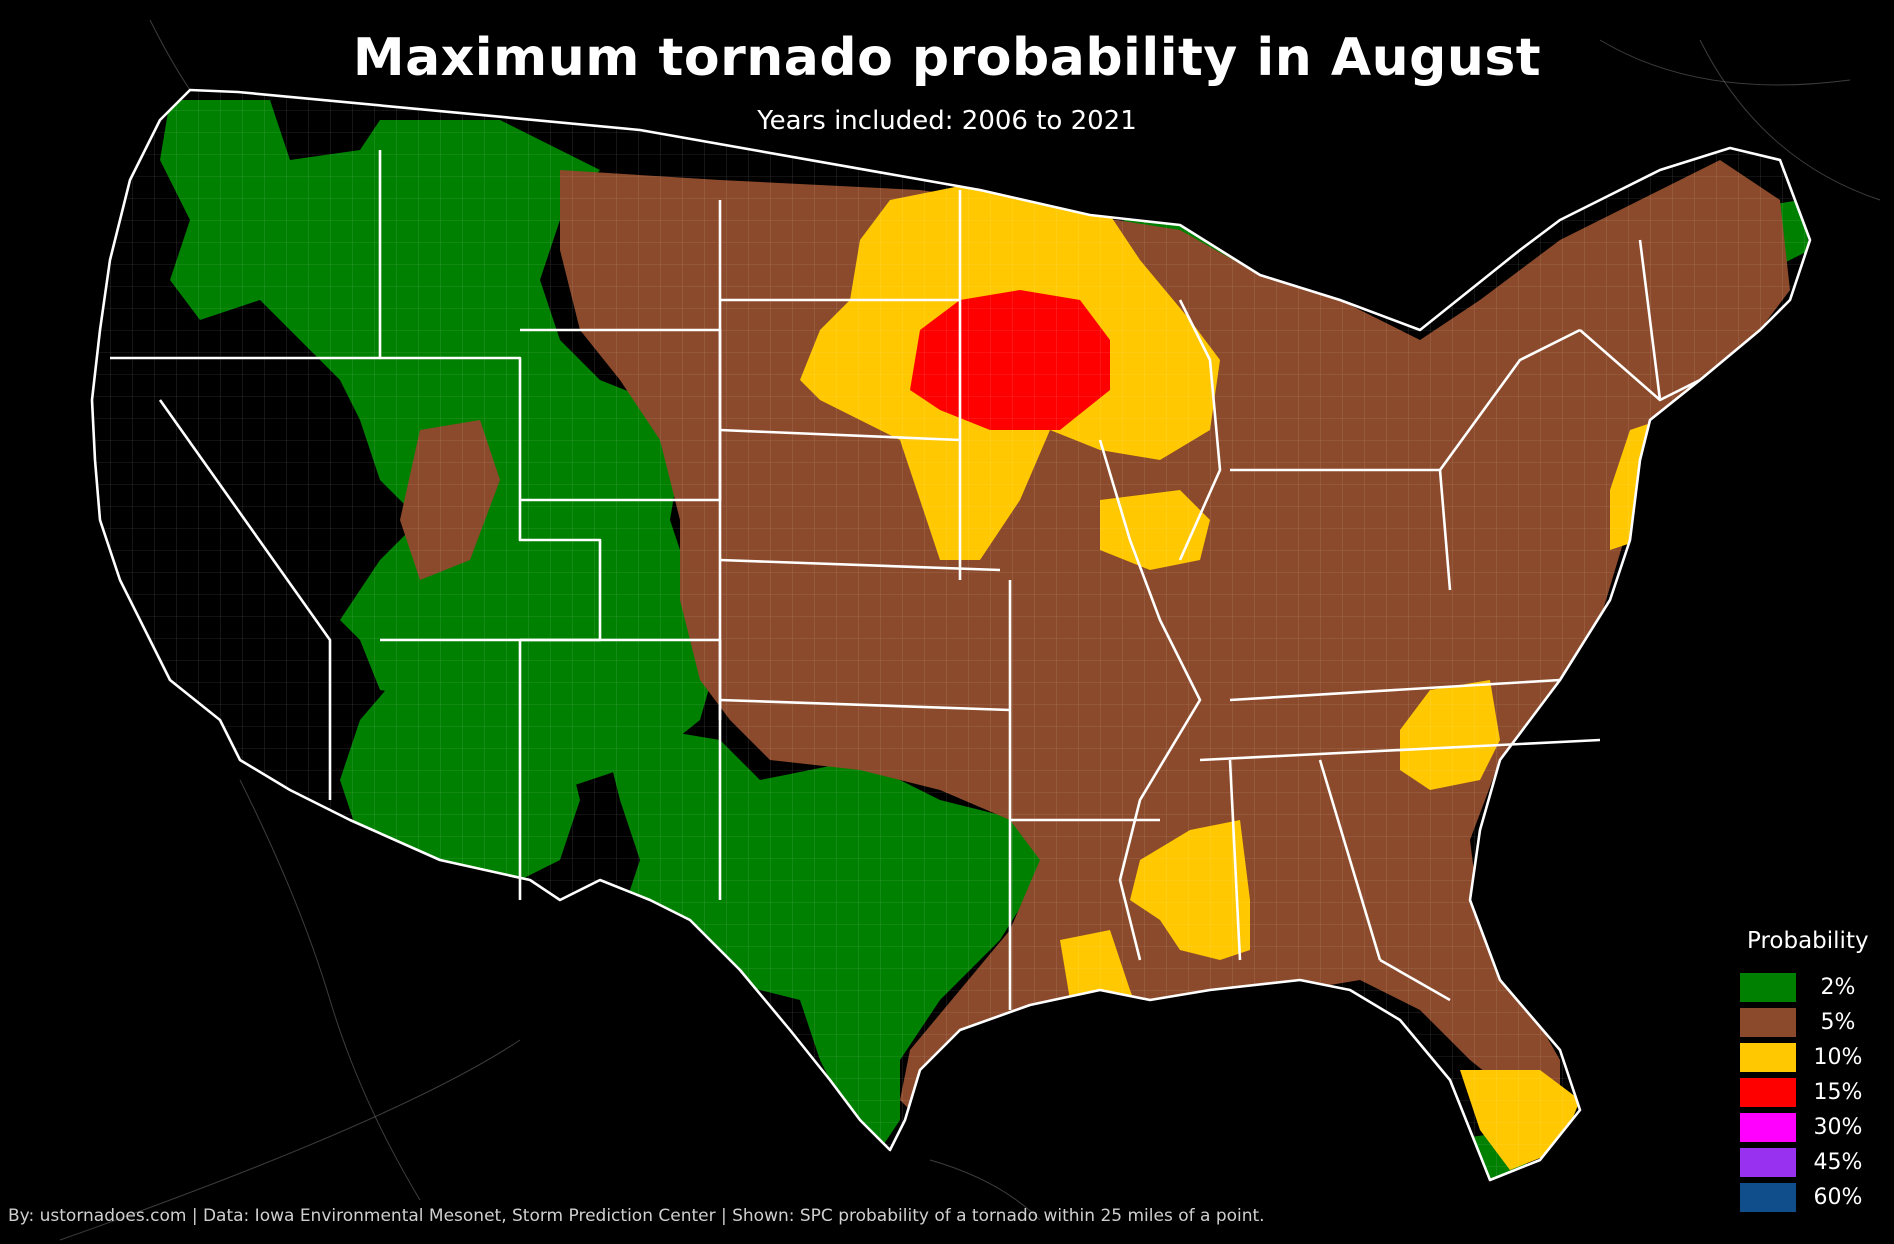 The image size is (1894, 1244). I want to click on legend-title: Probability, so click(1808, 941).